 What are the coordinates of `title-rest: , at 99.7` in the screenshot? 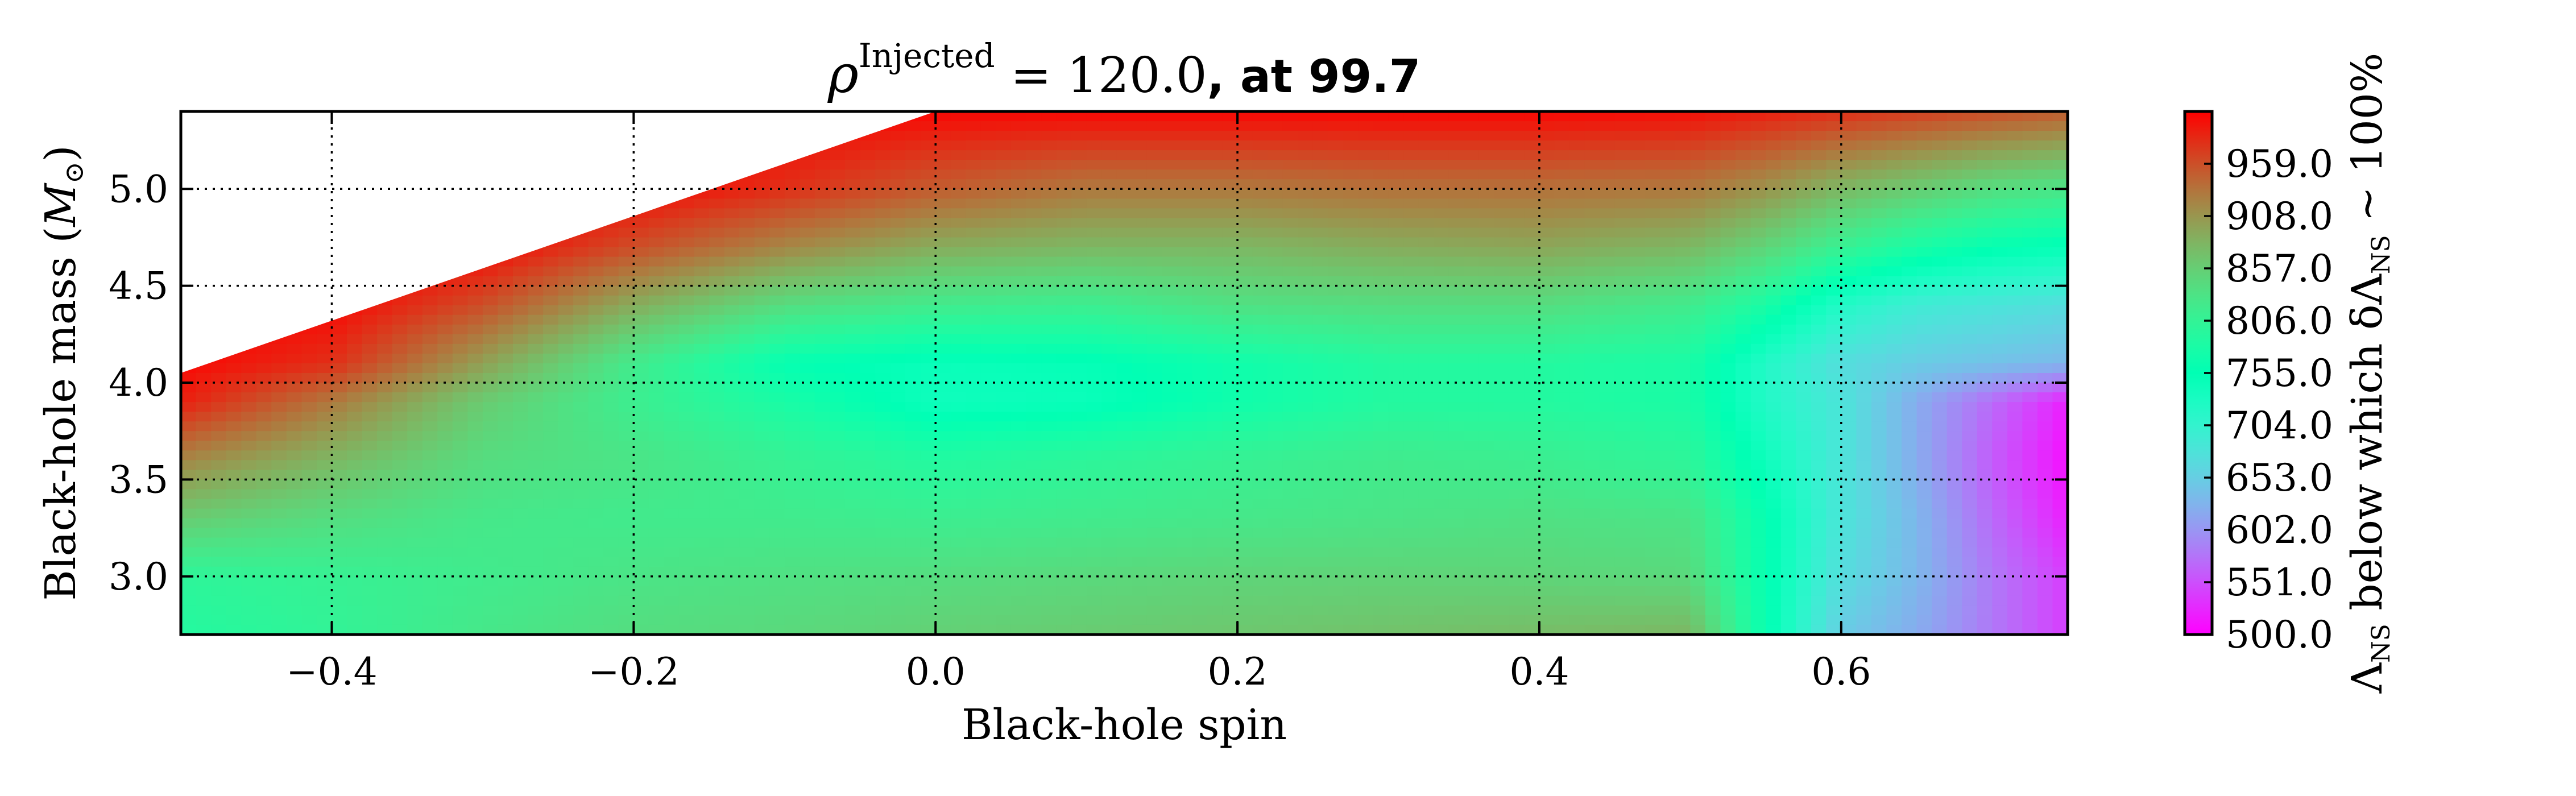 It's located at (1314, 77).